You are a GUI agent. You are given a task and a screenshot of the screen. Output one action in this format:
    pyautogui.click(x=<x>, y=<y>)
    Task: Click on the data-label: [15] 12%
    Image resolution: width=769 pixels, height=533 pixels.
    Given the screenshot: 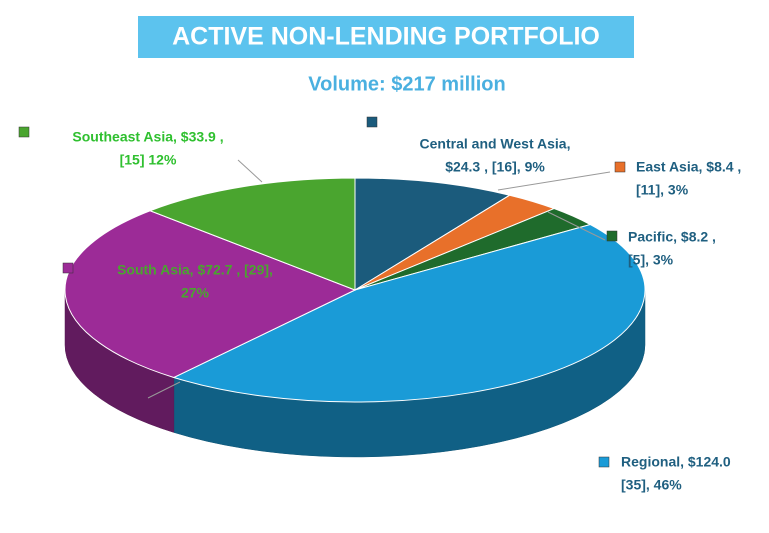 What is the action you would take?
    pyautogui.click(x=148, y=160)
    